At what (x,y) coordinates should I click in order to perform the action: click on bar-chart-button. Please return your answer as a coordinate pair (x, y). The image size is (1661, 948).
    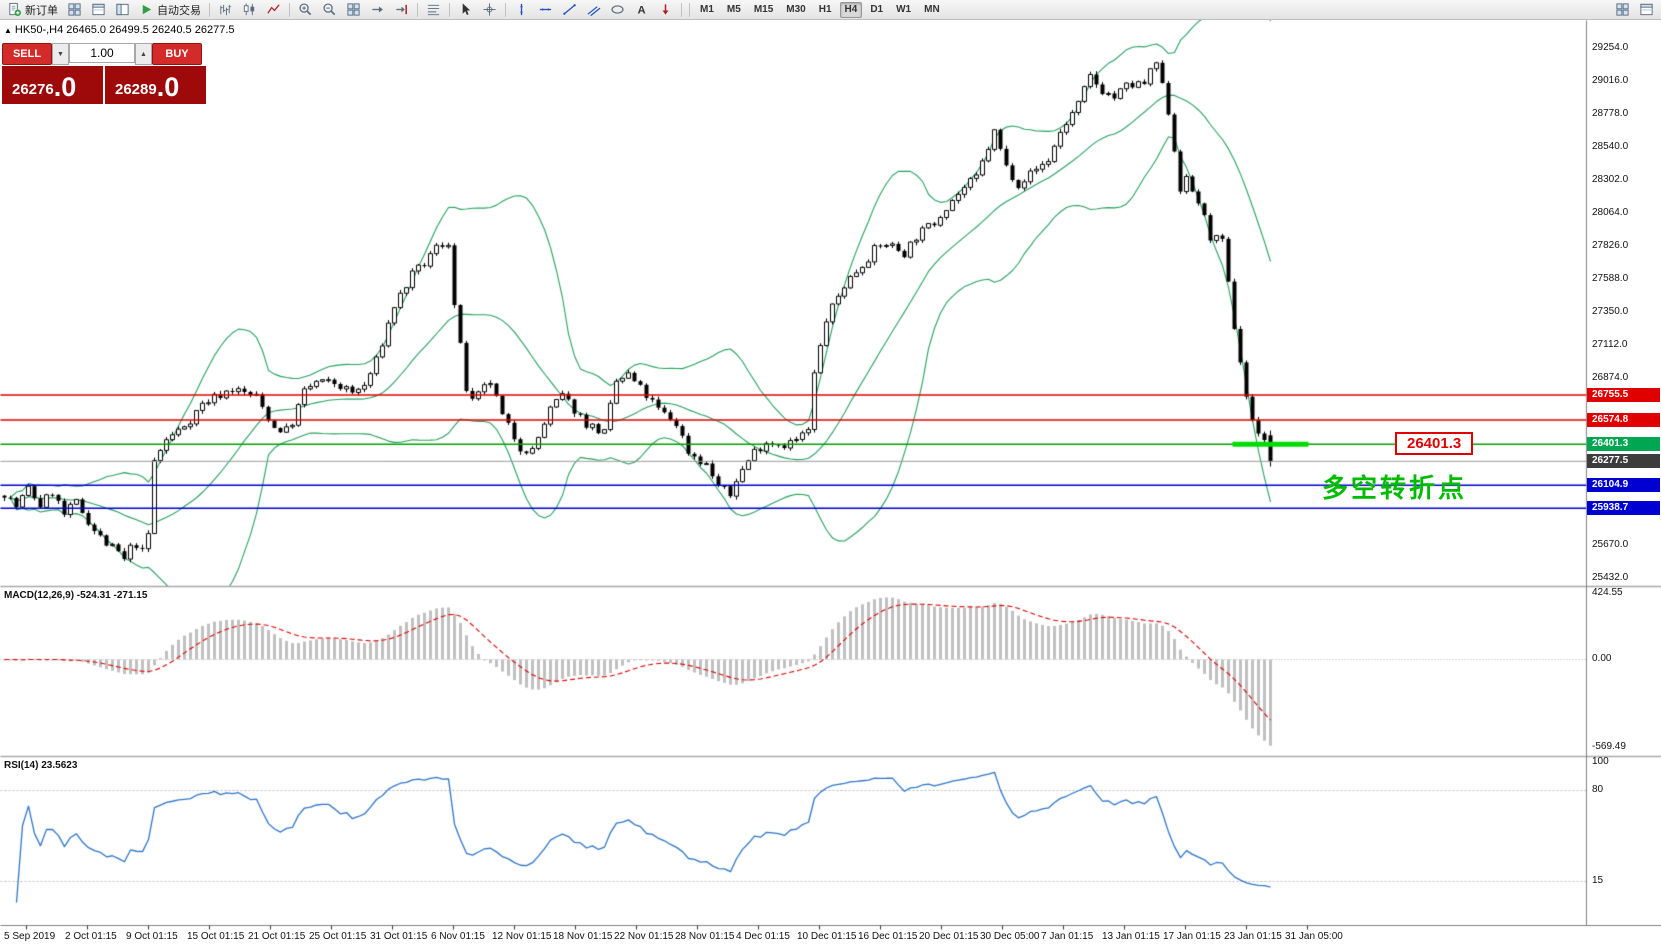
    Looking at the image, I should click on (225, 10).